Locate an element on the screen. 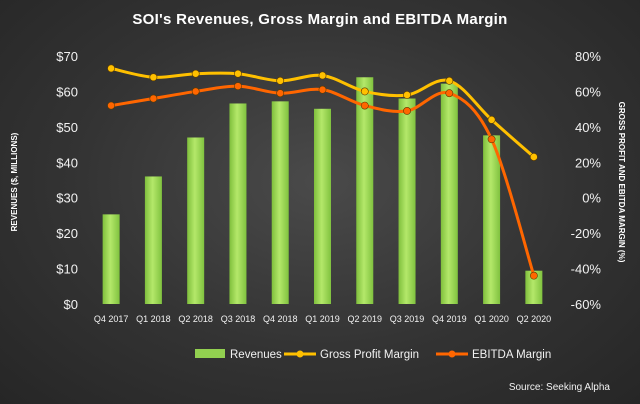  x-tick-label: Q1 2019 is located at coordinates (322, 319).